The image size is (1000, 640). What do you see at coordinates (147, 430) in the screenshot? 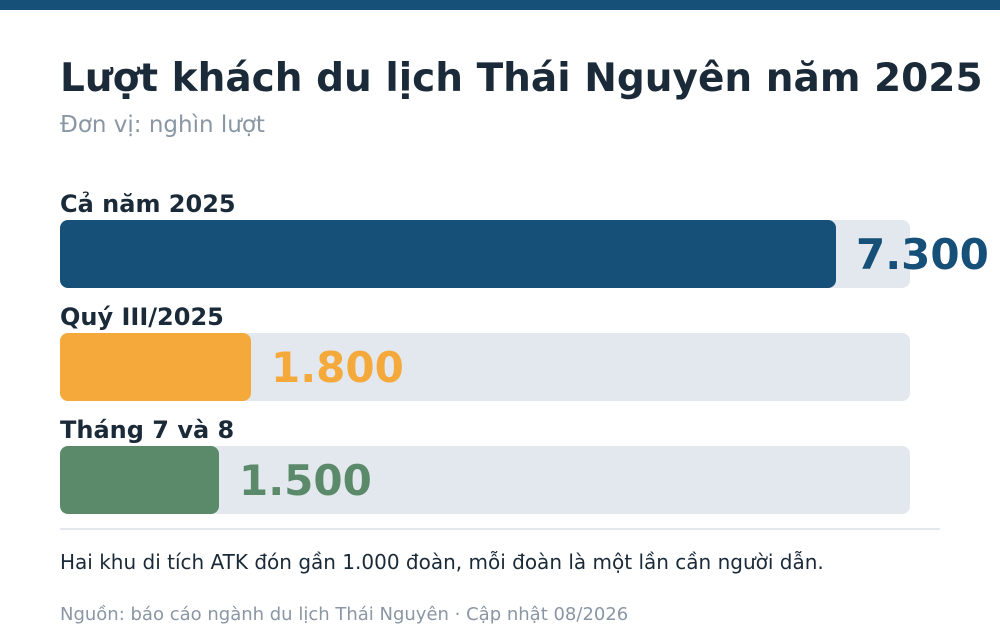
I see `category-label: Tháng 7 và 8` at bounding box center [147, 430].